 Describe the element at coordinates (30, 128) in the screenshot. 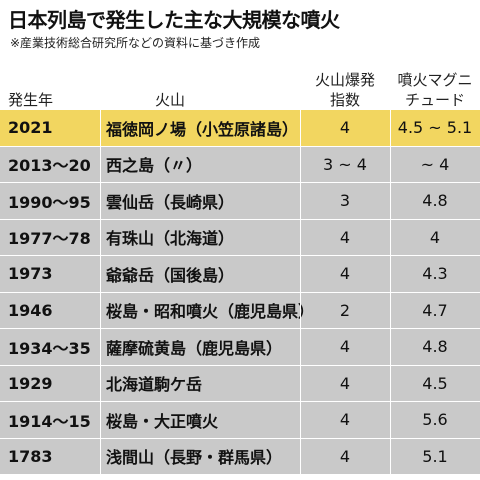

I see `cell-year: 2021` at that location.